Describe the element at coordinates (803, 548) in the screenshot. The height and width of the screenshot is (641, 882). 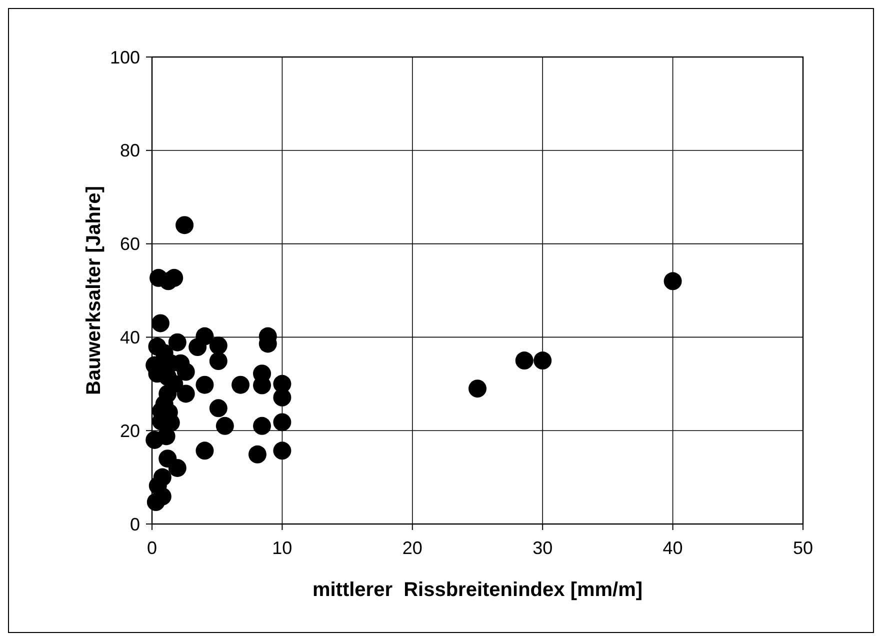
I see `x-tick-label: 50` at that location.